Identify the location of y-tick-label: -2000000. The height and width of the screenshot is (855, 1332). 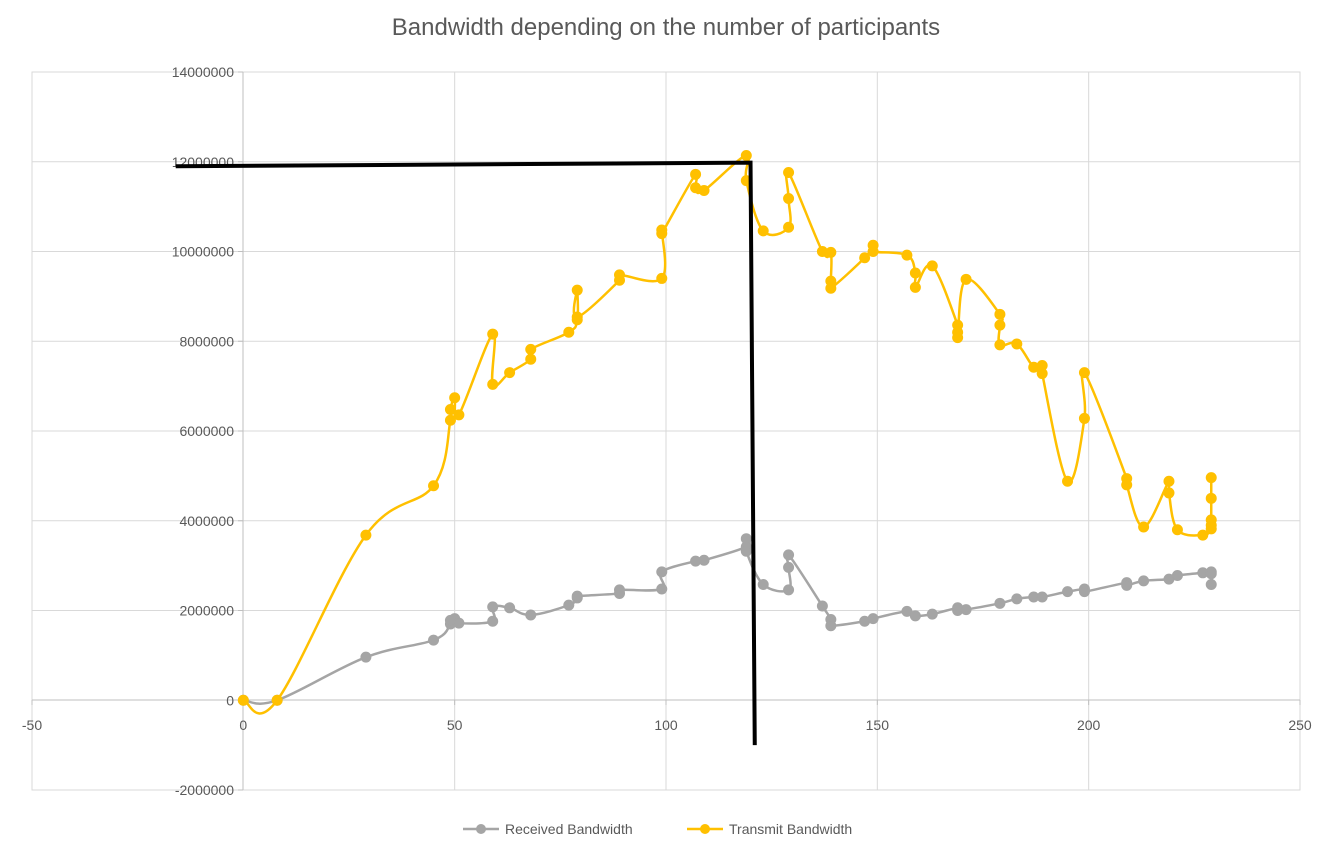
(204, 790).